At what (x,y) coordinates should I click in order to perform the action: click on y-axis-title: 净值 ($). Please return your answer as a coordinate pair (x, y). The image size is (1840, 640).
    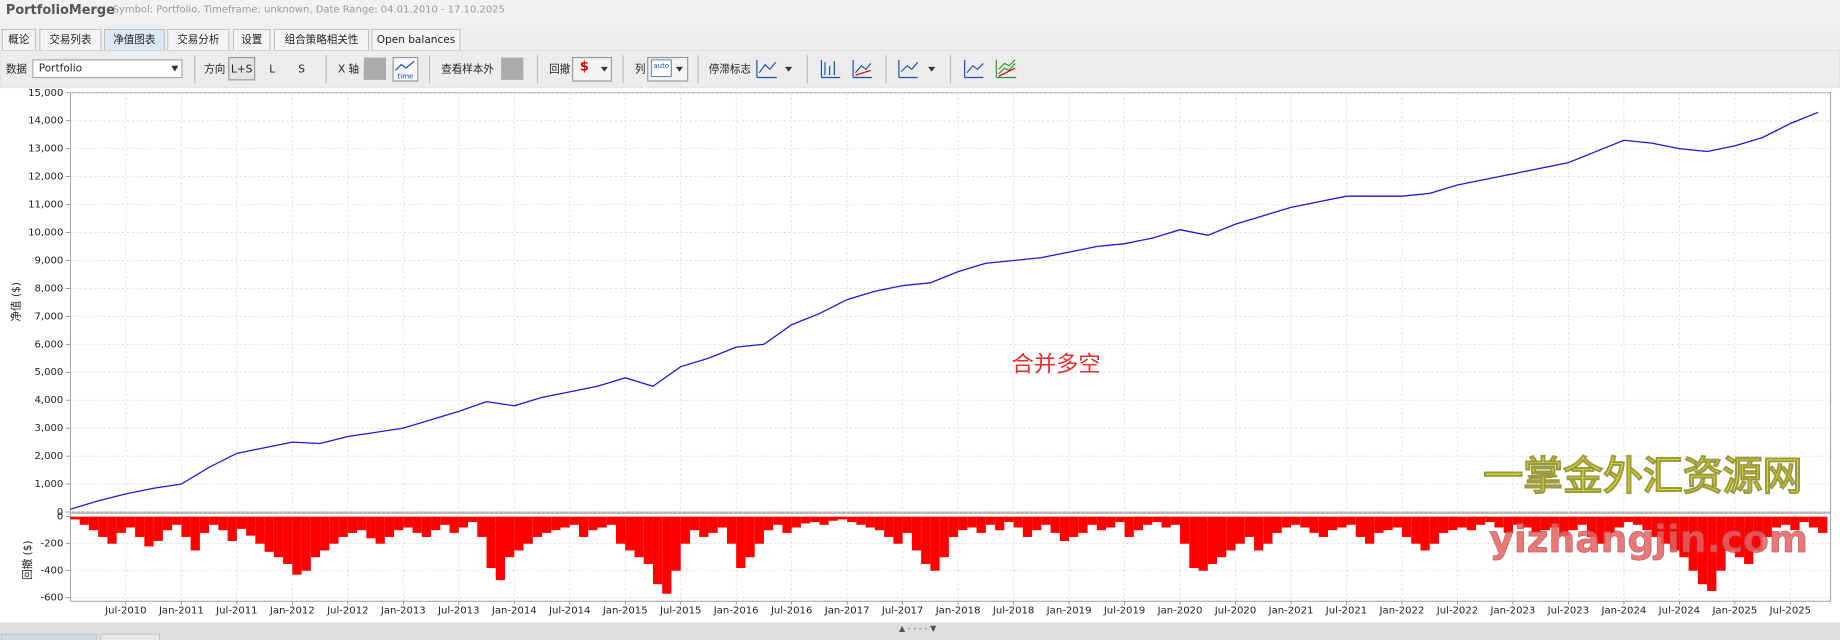
    Looking at the image, I should click on (15, 301).